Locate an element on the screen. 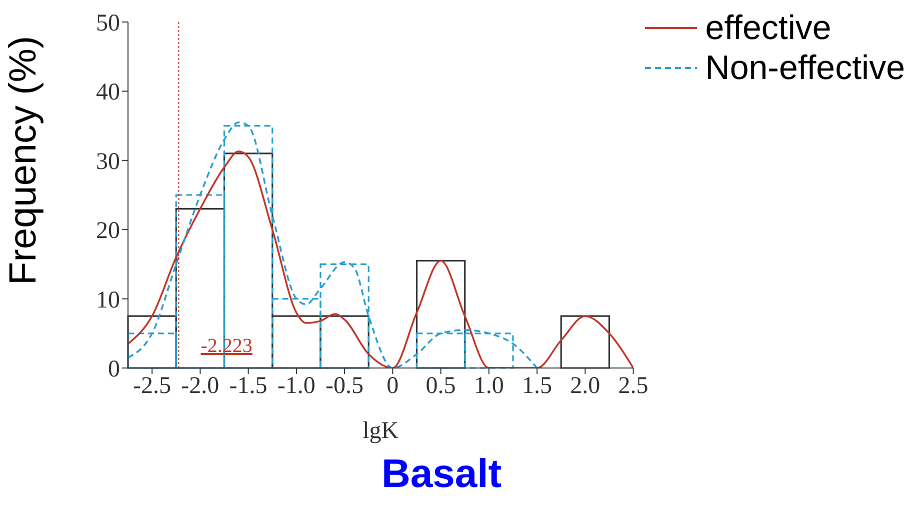 The image size is (923, 506). x-tick-label: -1.0 is located at coordinates (296, 386).